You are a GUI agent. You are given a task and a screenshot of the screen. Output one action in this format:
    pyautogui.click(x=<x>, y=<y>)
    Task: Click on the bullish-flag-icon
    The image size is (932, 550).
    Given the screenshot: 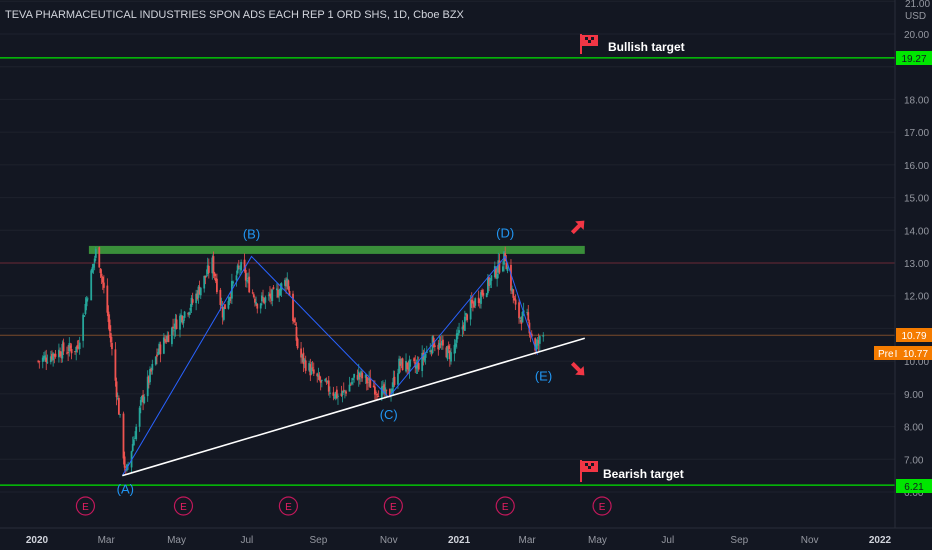 What is the action you would take?
    pyautogui.click(x=589, y=44)
    